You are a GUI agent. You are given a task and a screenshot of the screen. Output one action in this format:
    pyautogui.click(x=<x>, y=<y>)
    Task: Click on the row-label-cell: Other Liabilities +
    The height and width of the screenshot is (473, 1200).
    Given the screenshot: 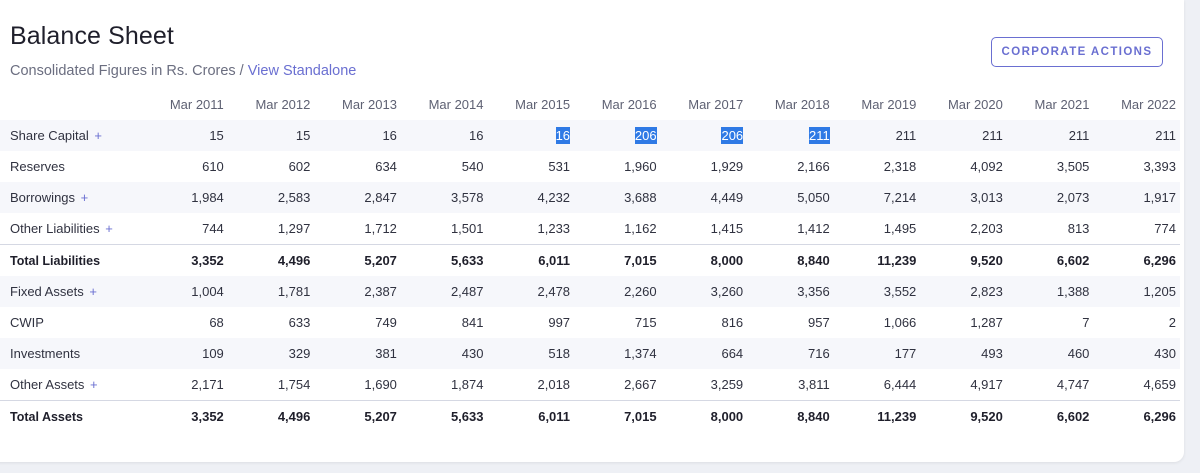 What is the action you would take?
    pyautogui.click(x=70, y=229)
    